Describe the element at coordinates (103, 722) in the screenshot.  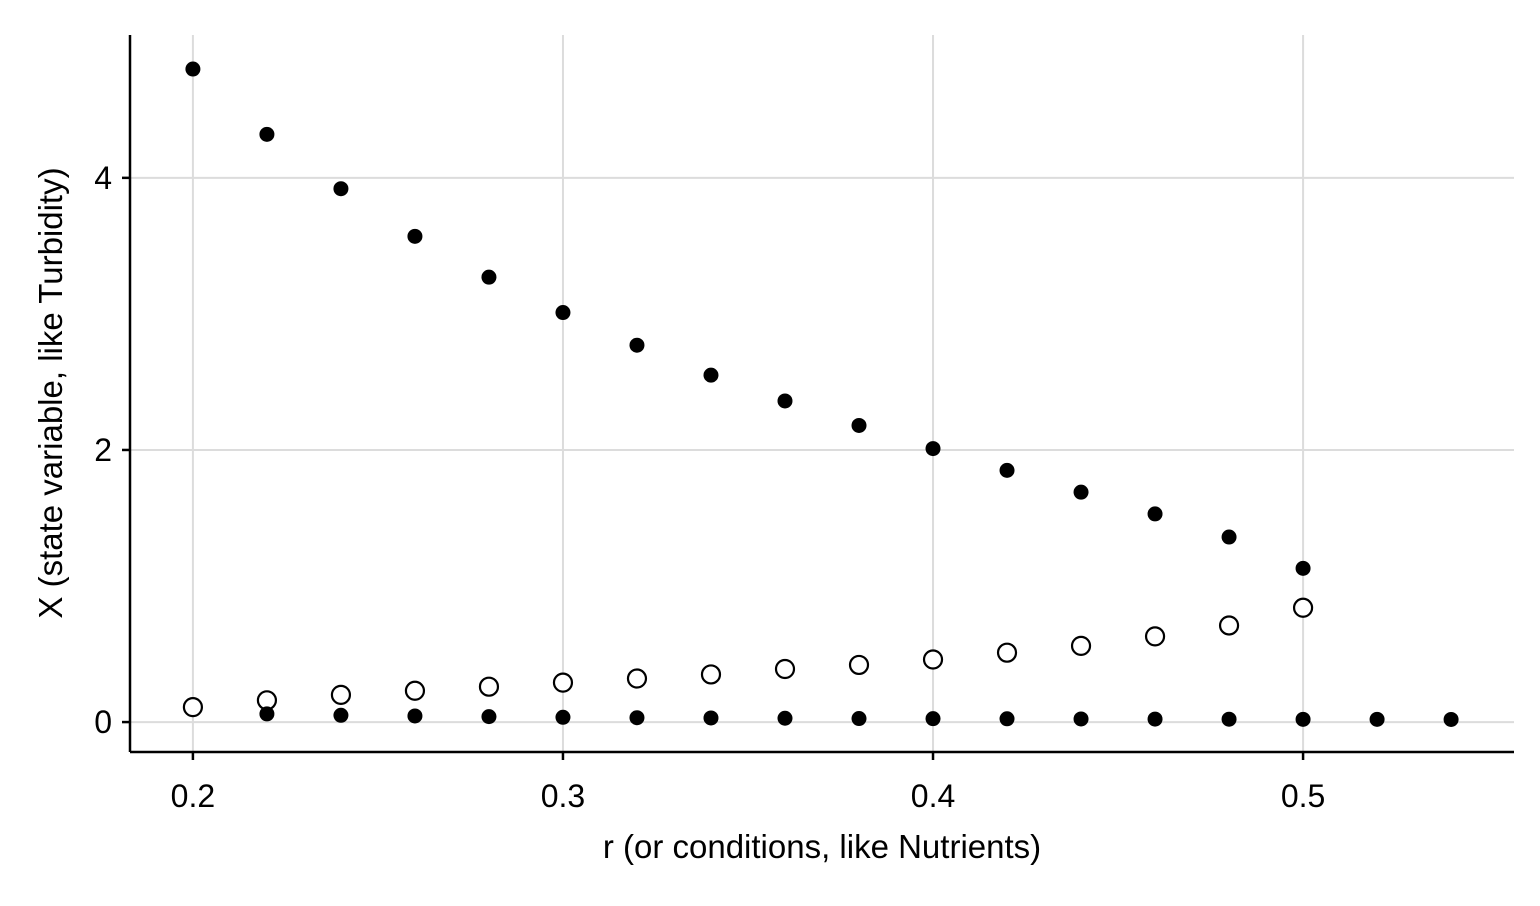
I see `y-tick-label: 0` at that location.